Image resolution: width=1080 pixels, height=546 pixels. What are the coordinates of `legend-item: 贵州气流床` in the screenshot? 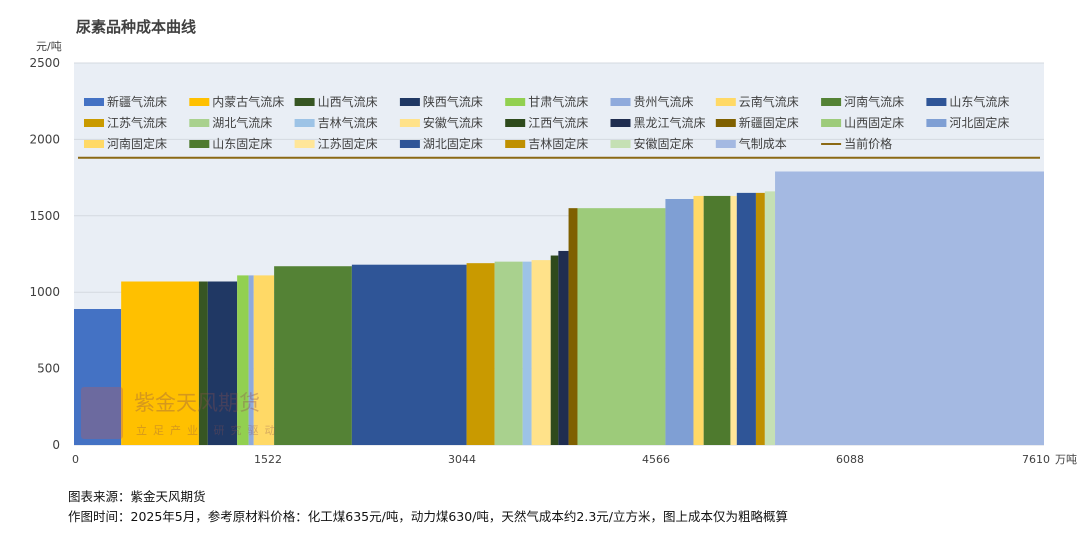 It's located at (652, 101).